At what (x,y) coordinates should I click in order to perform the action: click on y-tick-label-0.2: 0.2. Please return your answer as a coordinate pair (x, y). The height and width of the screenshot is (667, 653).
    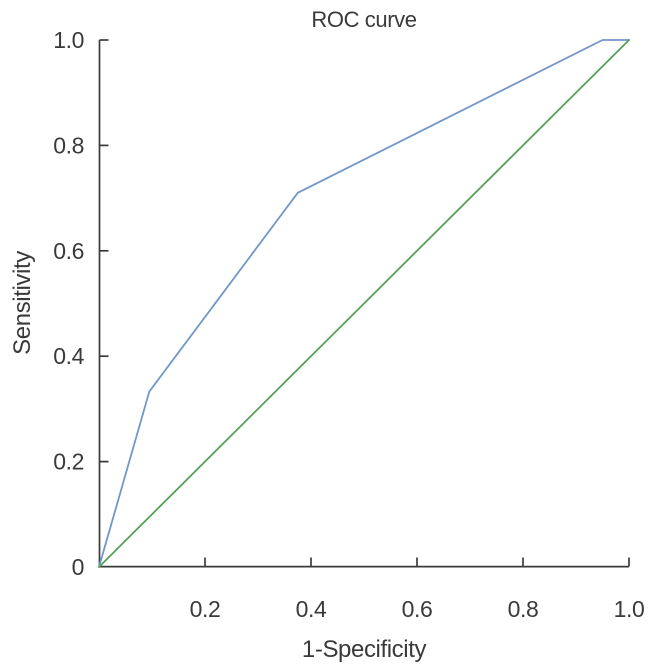
    Looking at the image, I should click on (68, 462).